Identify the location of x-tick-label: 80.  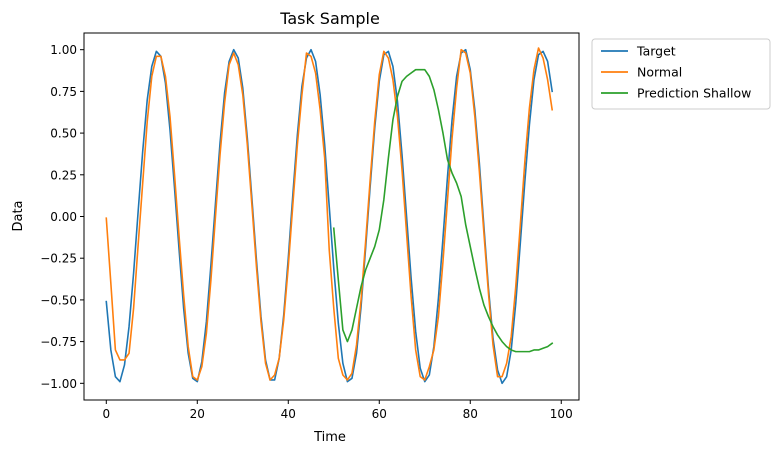
(470, 414).